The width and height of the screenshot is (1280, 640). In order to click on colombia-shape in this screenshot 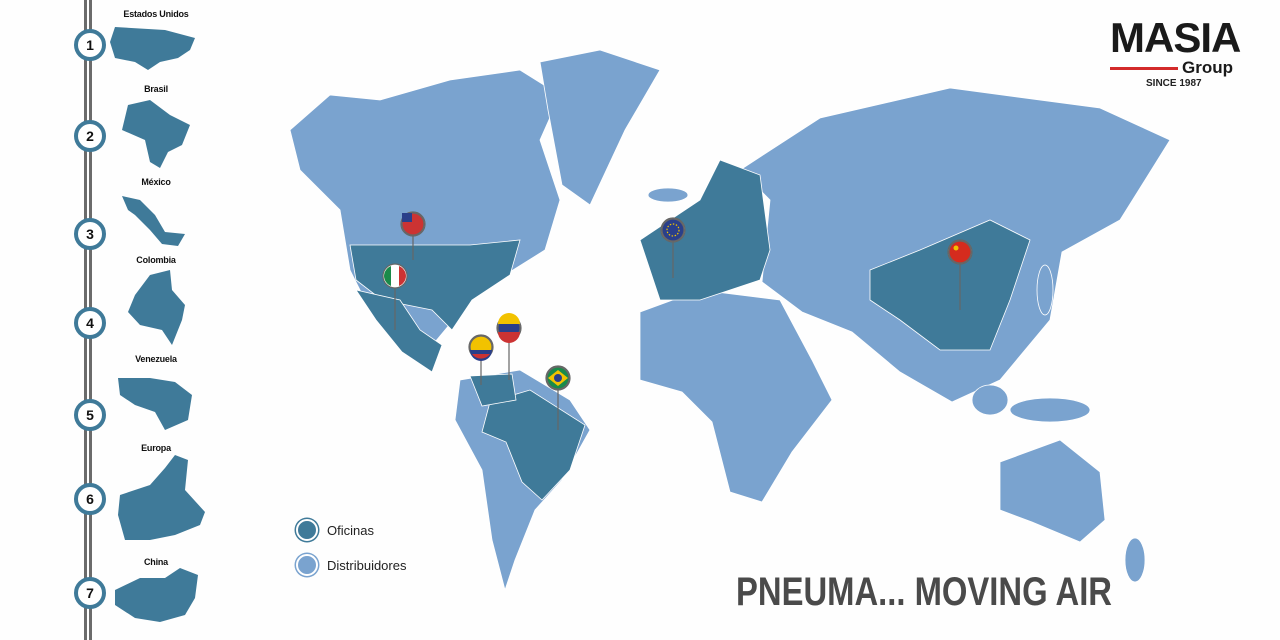, I will do `click(156, 307)`.